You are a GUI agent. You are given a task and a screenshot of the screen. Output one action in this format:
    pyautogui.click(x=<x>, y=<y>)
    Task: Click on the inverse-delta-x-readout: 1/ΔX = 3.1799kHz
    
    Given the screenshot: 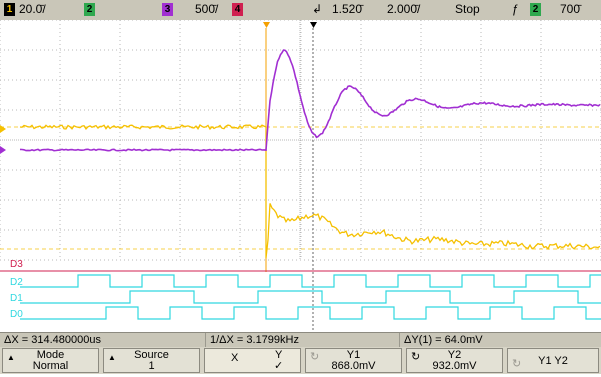 What is the action you would take?
    pyautogui.click(x=303, y=340)
    